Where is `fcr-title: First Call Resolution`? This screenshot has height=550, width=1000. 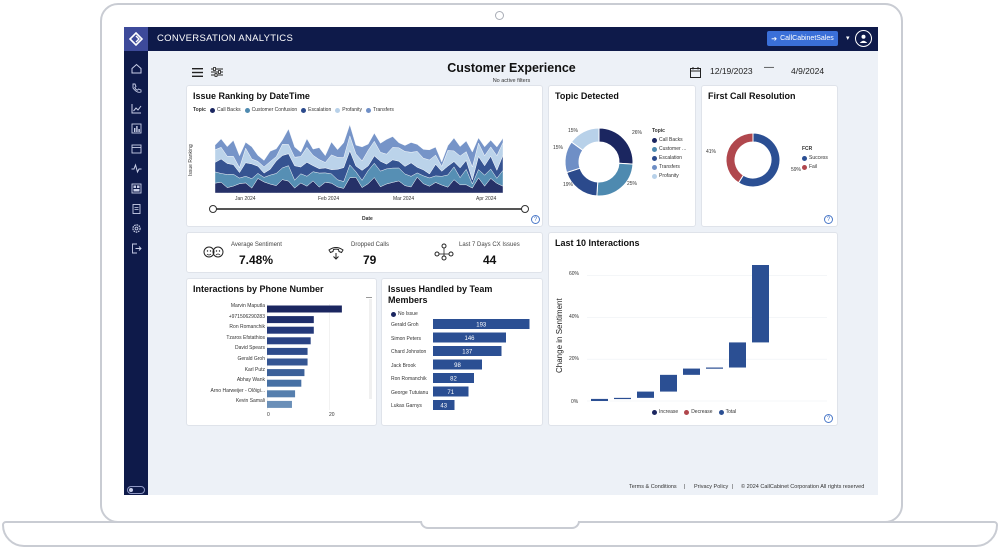 fcr-title: First Call Resolution is located at coordinates (752, 96).